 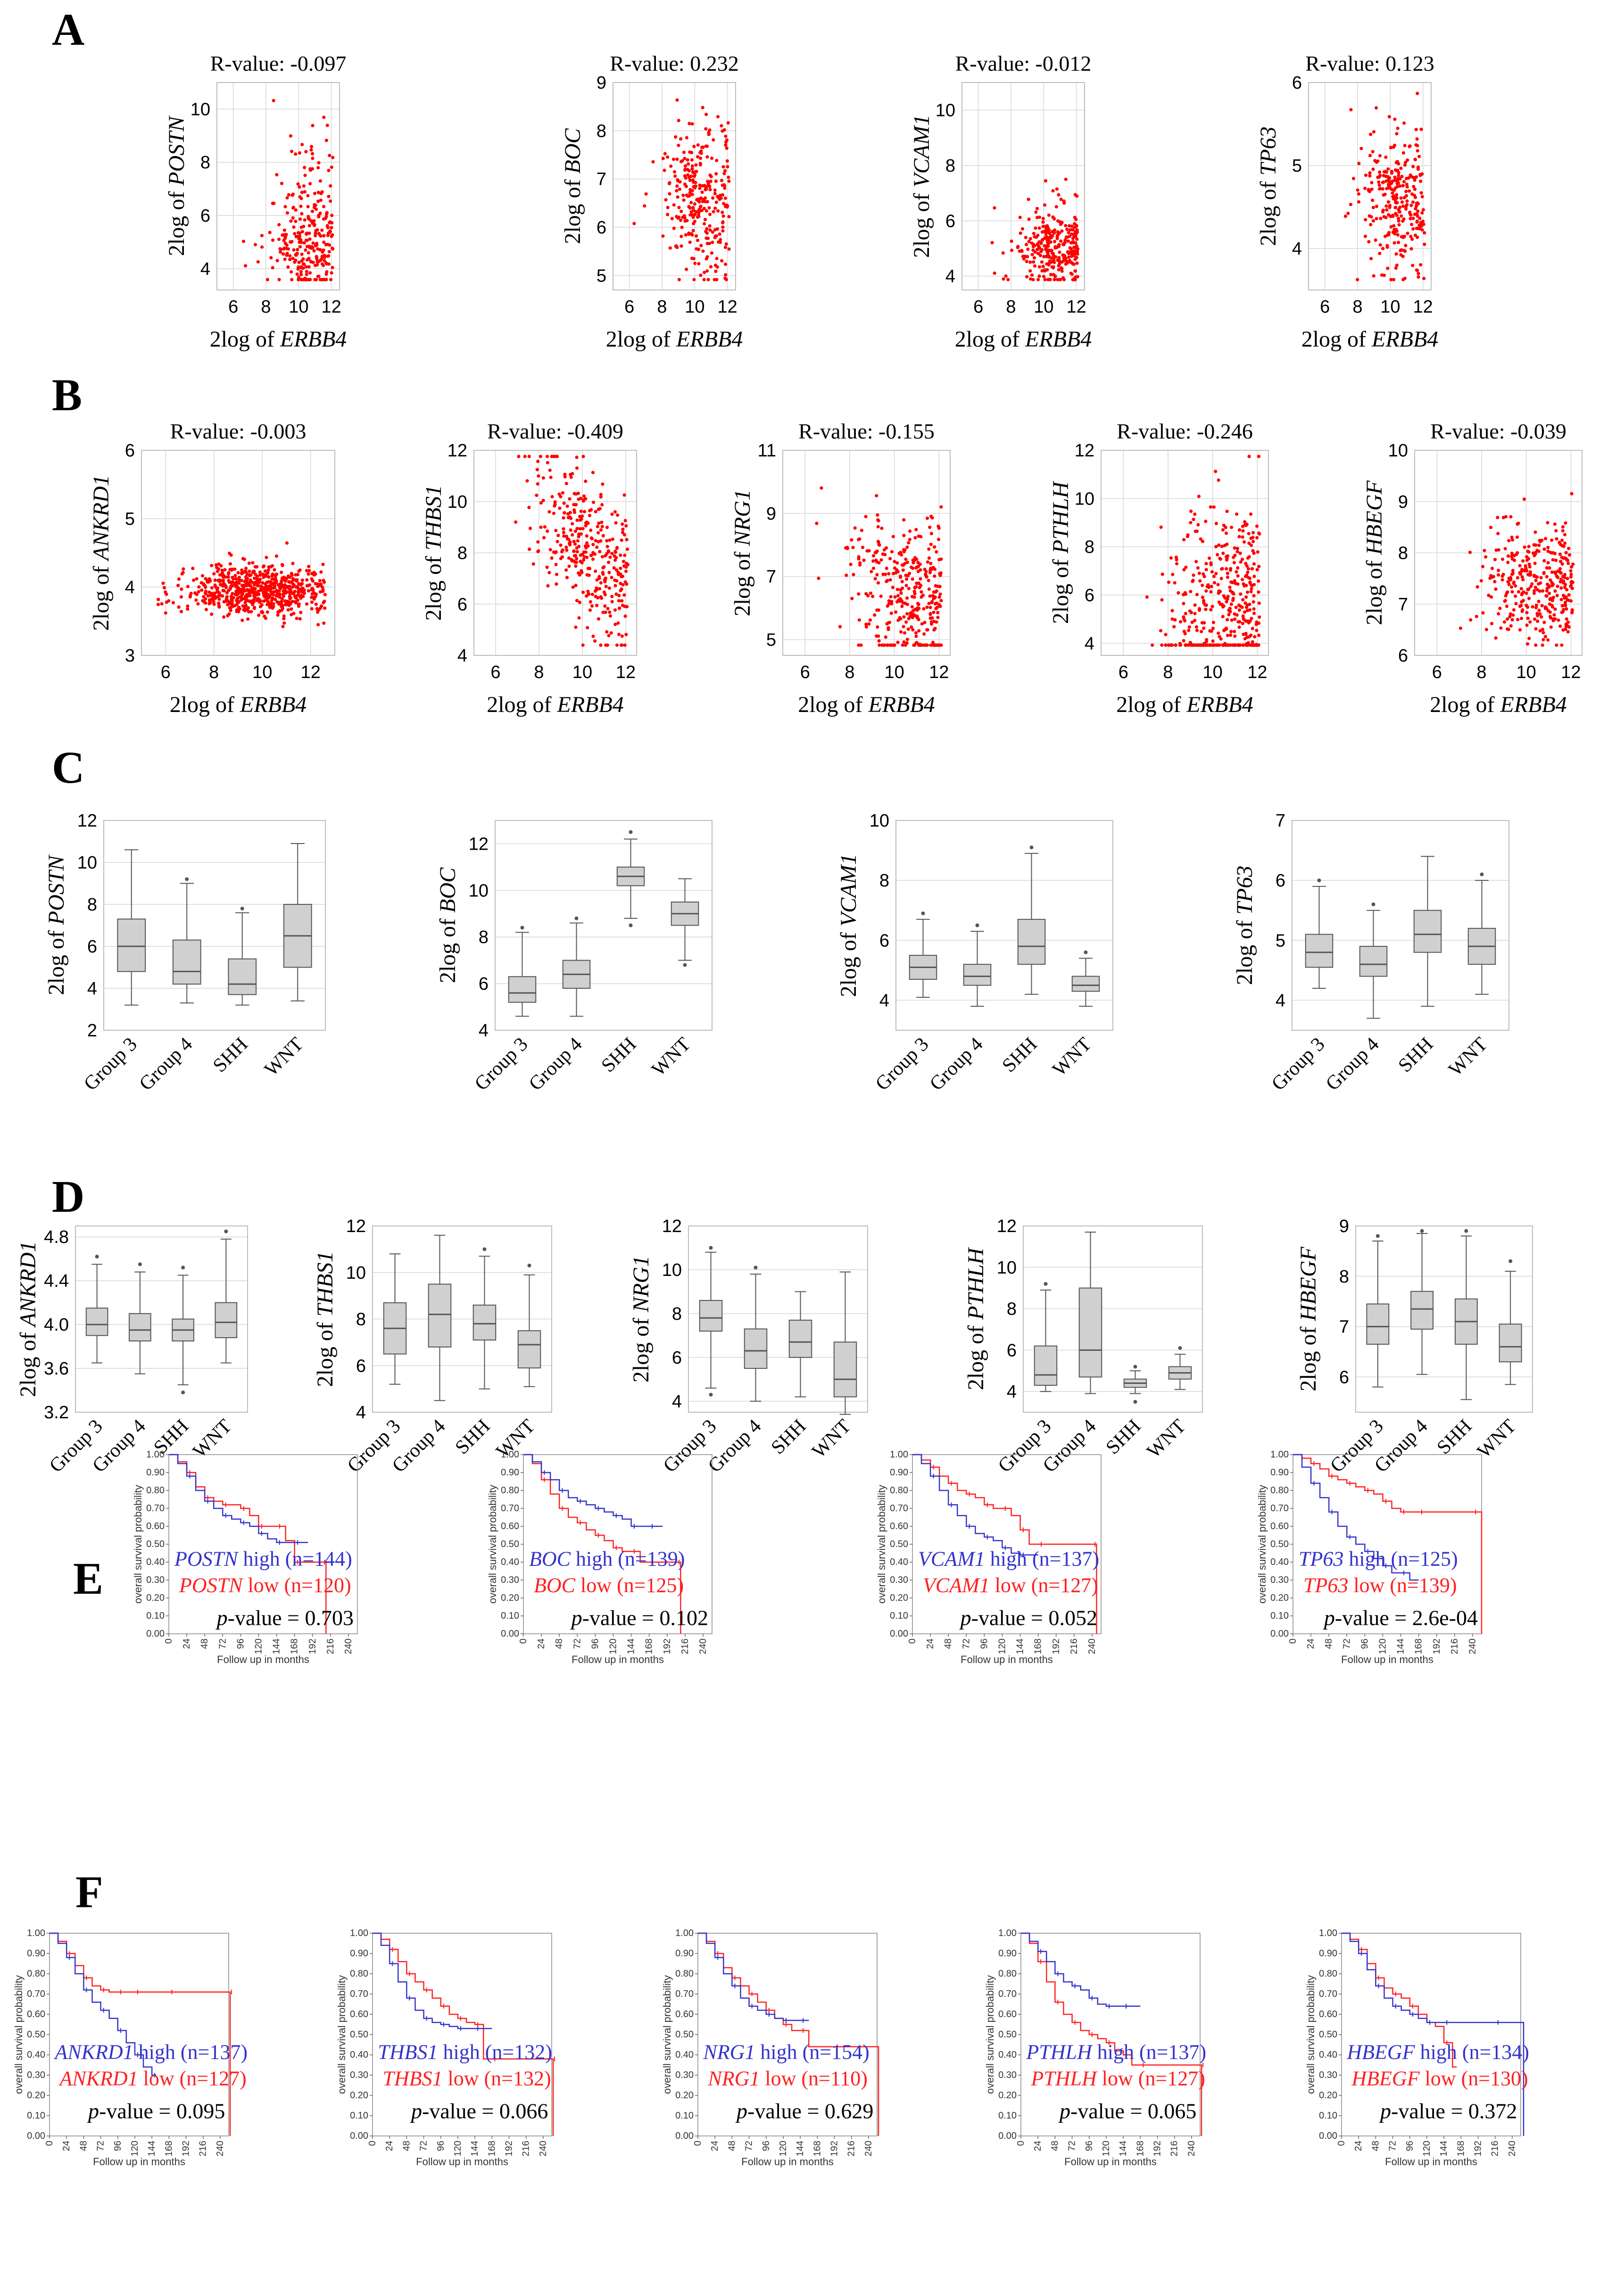 What do you see at coordinates (976, 1318) in the screenshot?
I see `y-axis-label: 2log of PTHLH` at bounding box center [976, 1318].